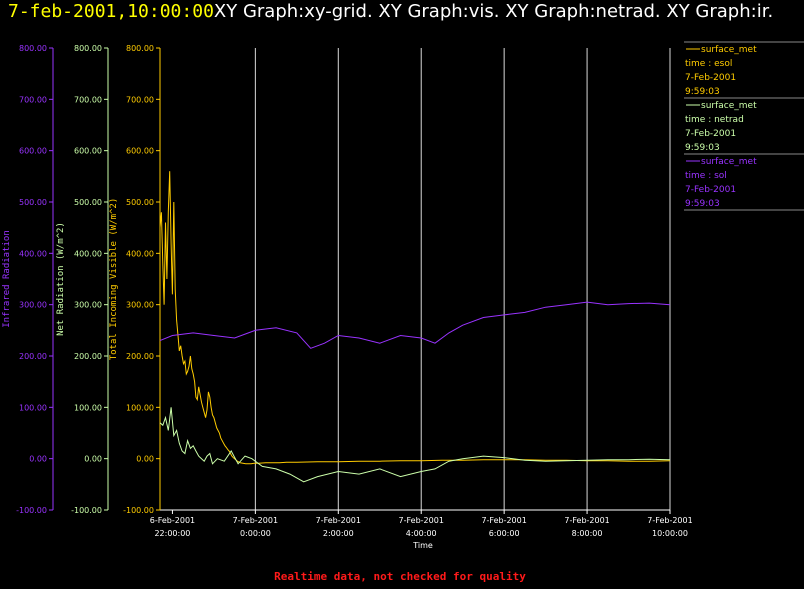 The width and height of the screenshot is (804, 589). I want to click on y-tick-label-vis: 700.00, so click(140, 99).